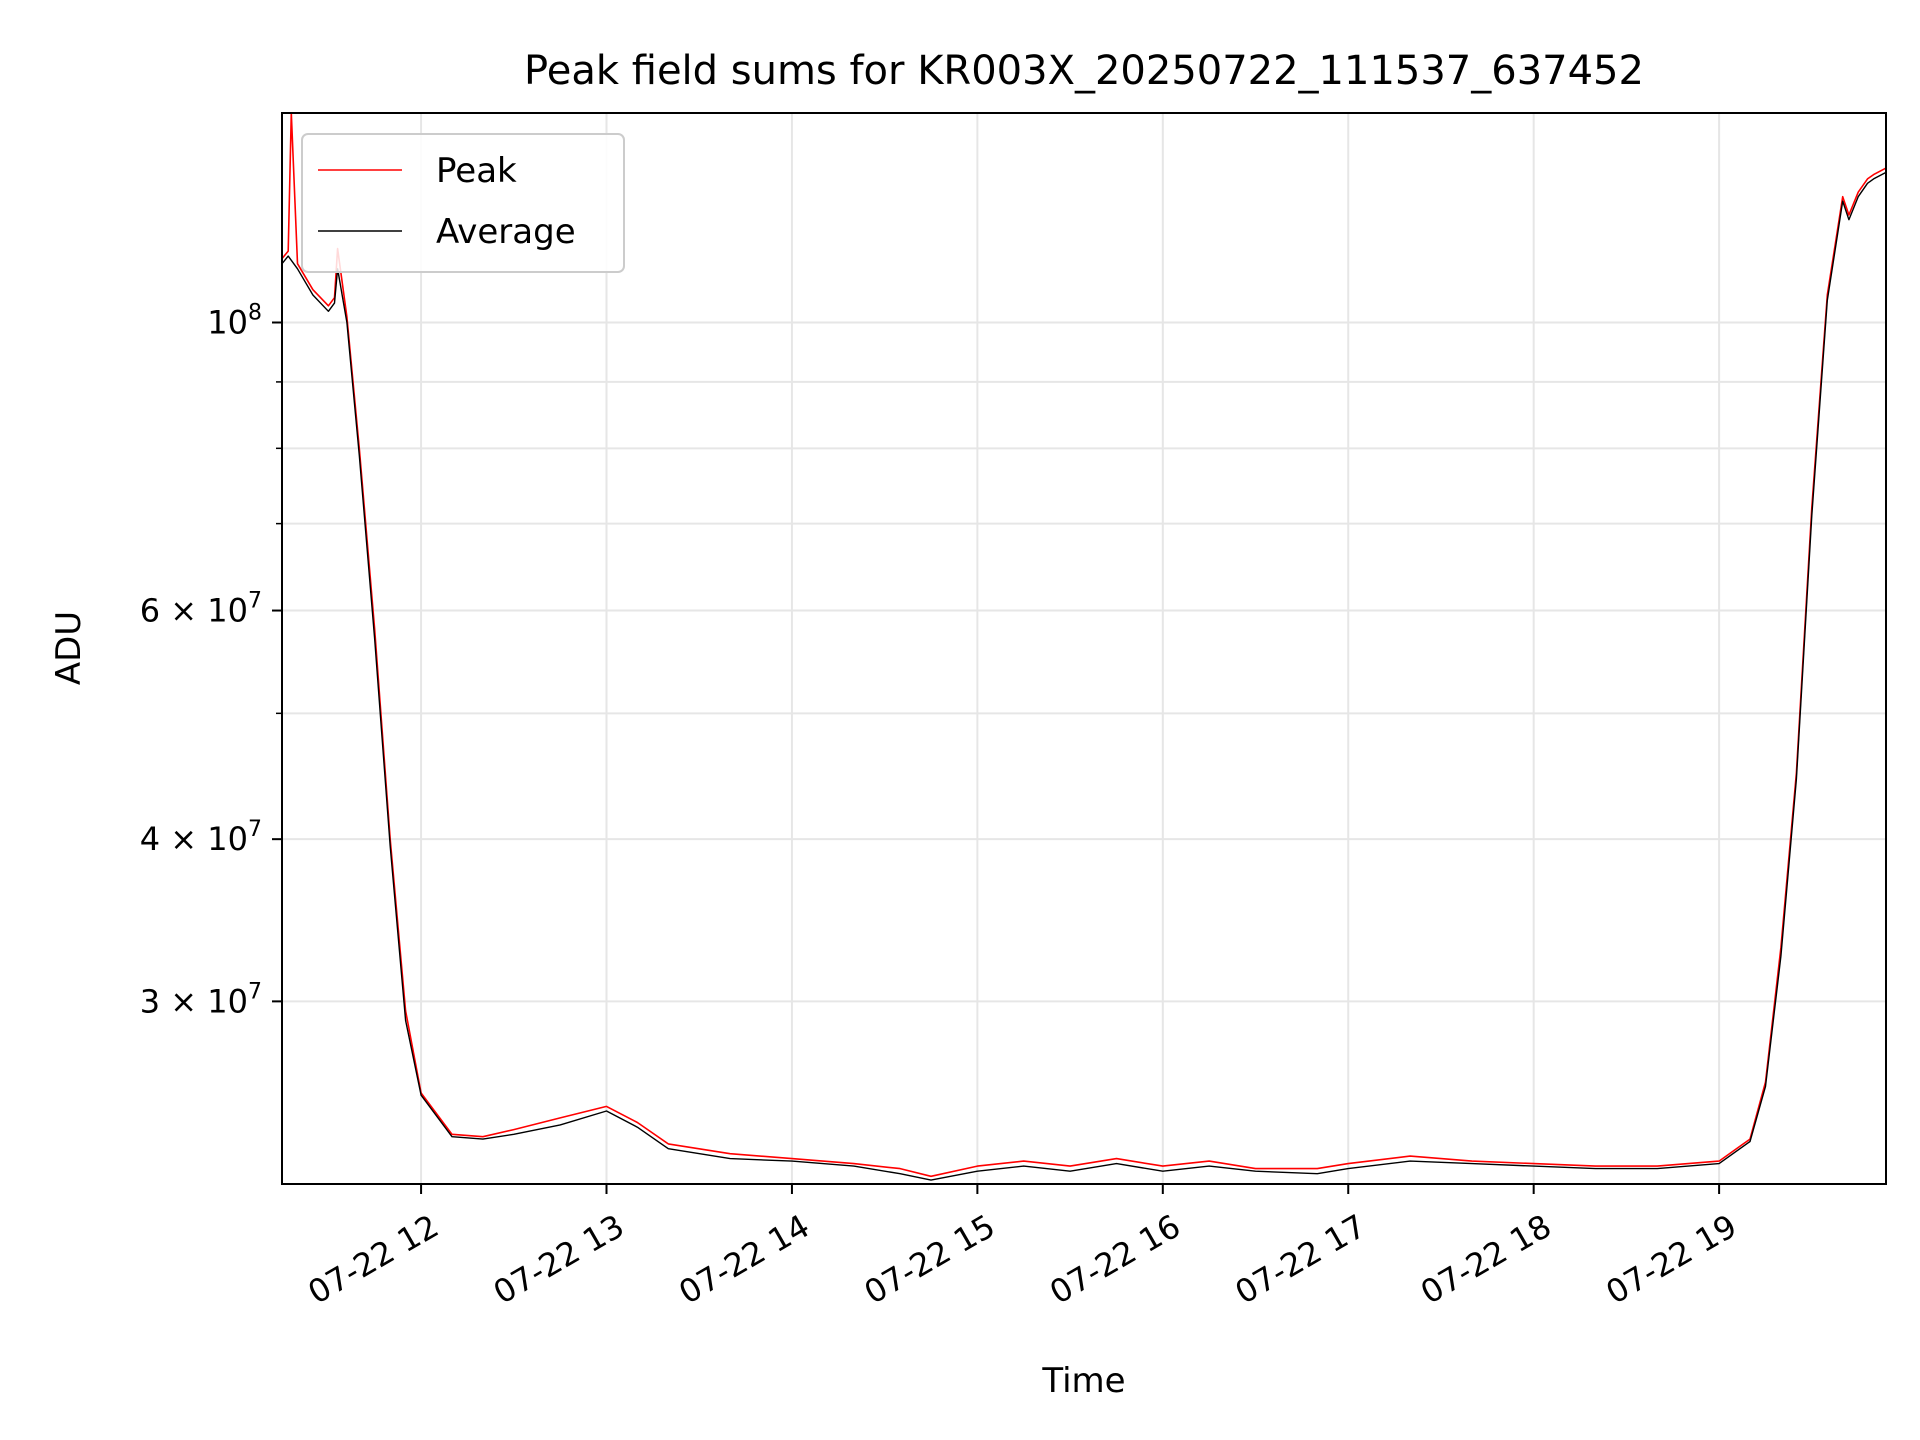 Image resolution: width=1920 pixels, height=1440 pixels. Describe the element at coordinates (930, 1259) in the screenshot. I see `x-tick-label: 07-22 15` at that location.